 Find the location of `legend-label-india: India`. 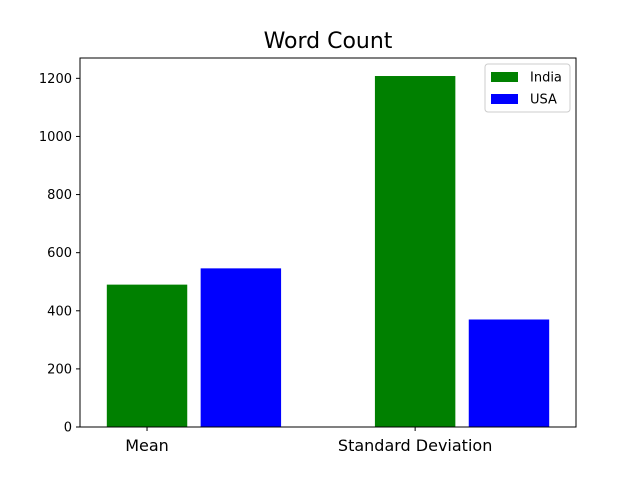

legend-label-india: India is located at coordinates (546, 78).